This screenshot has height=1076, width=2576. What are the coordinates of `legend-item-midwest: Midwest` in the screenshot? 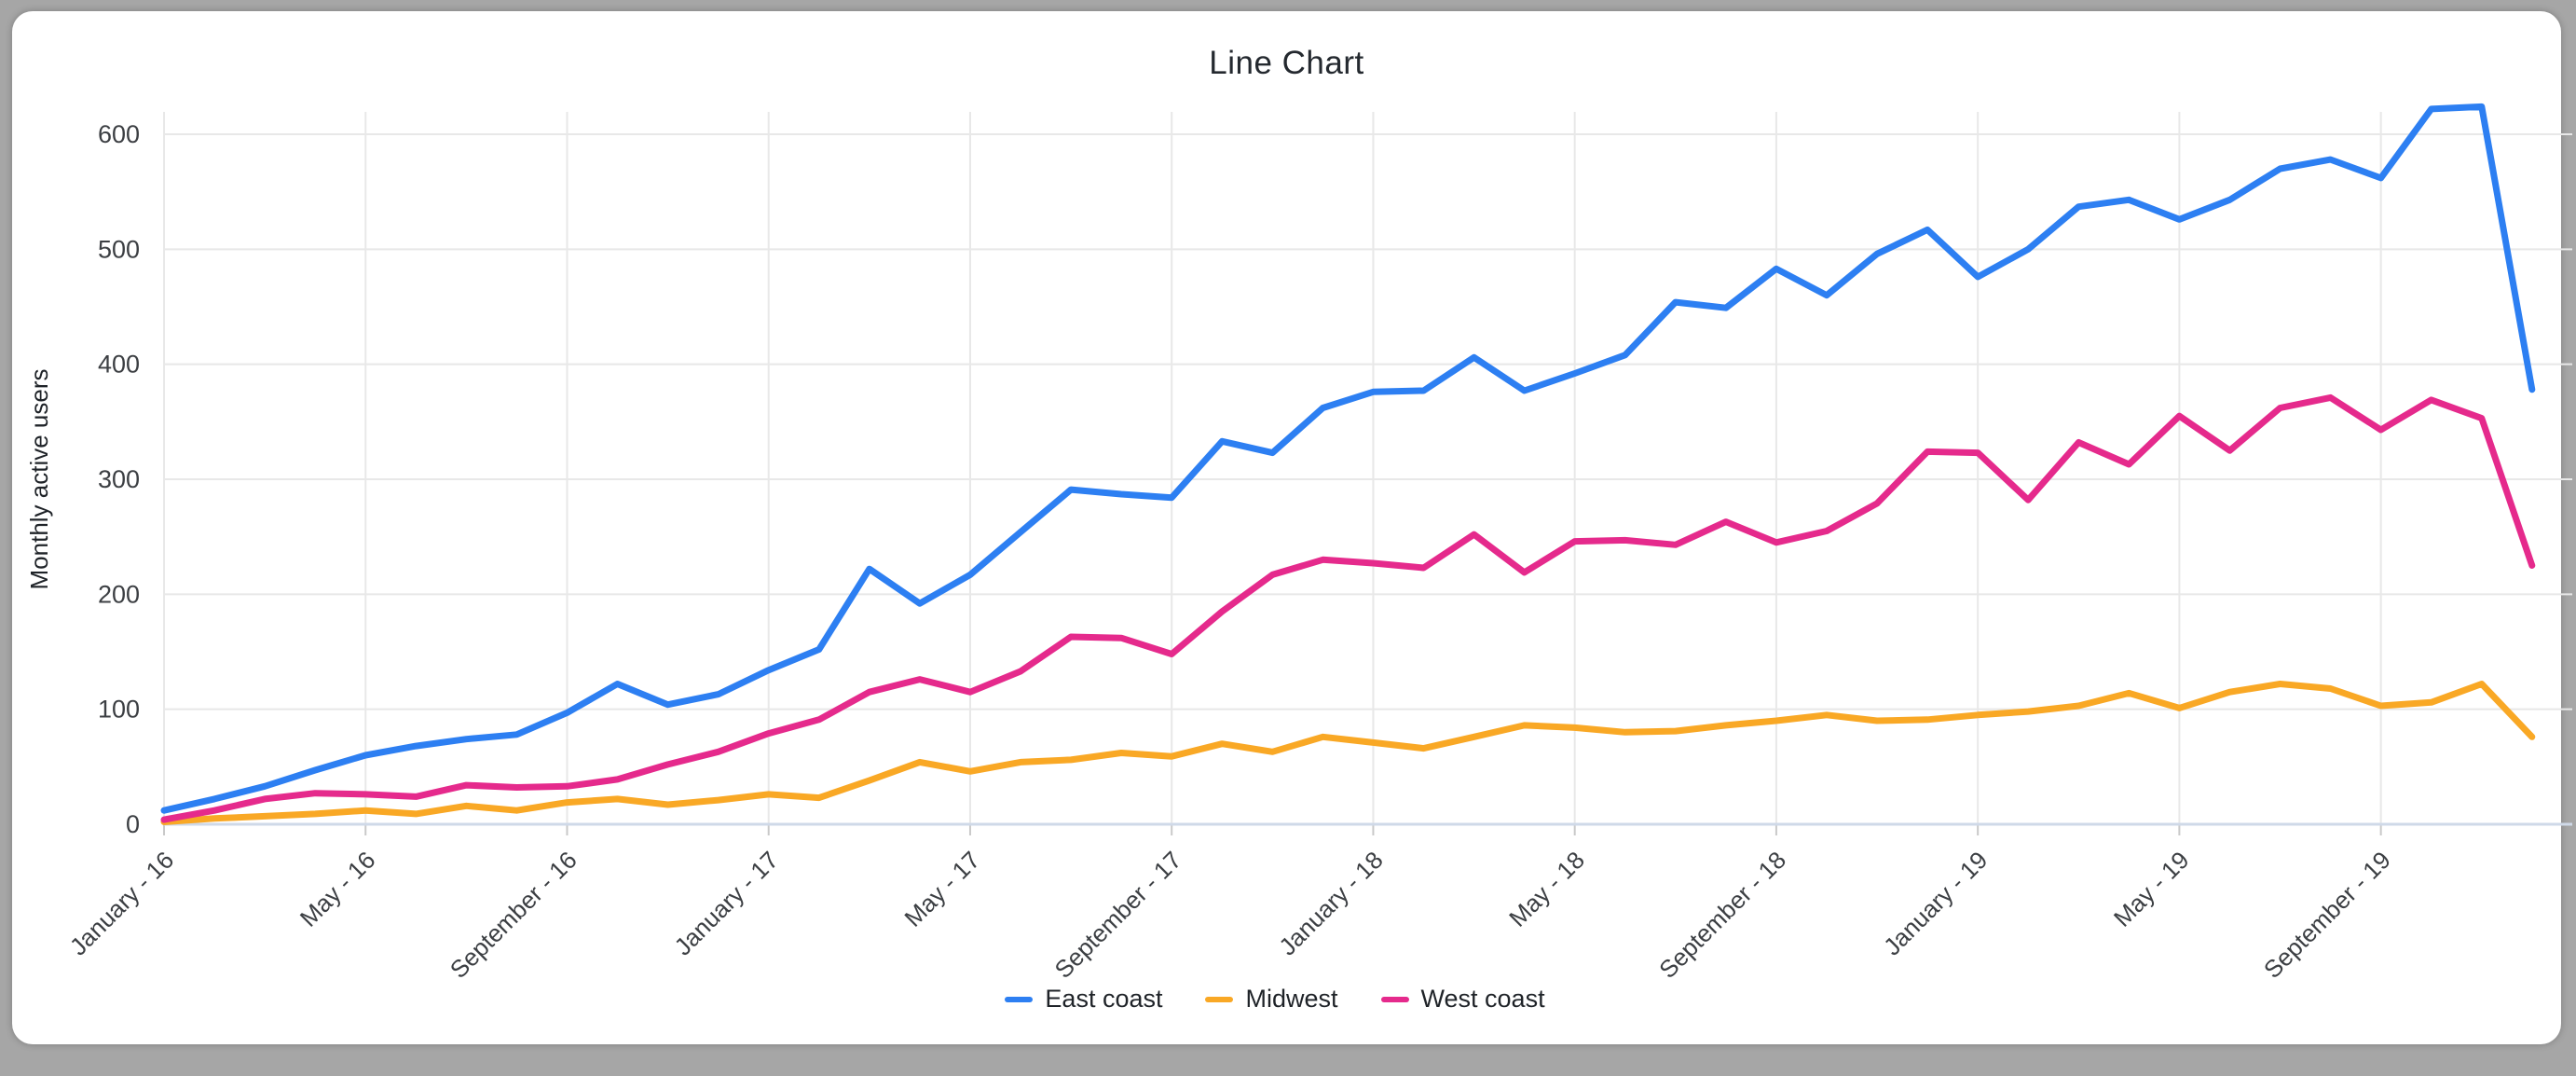 It's located at (1271, 1000).